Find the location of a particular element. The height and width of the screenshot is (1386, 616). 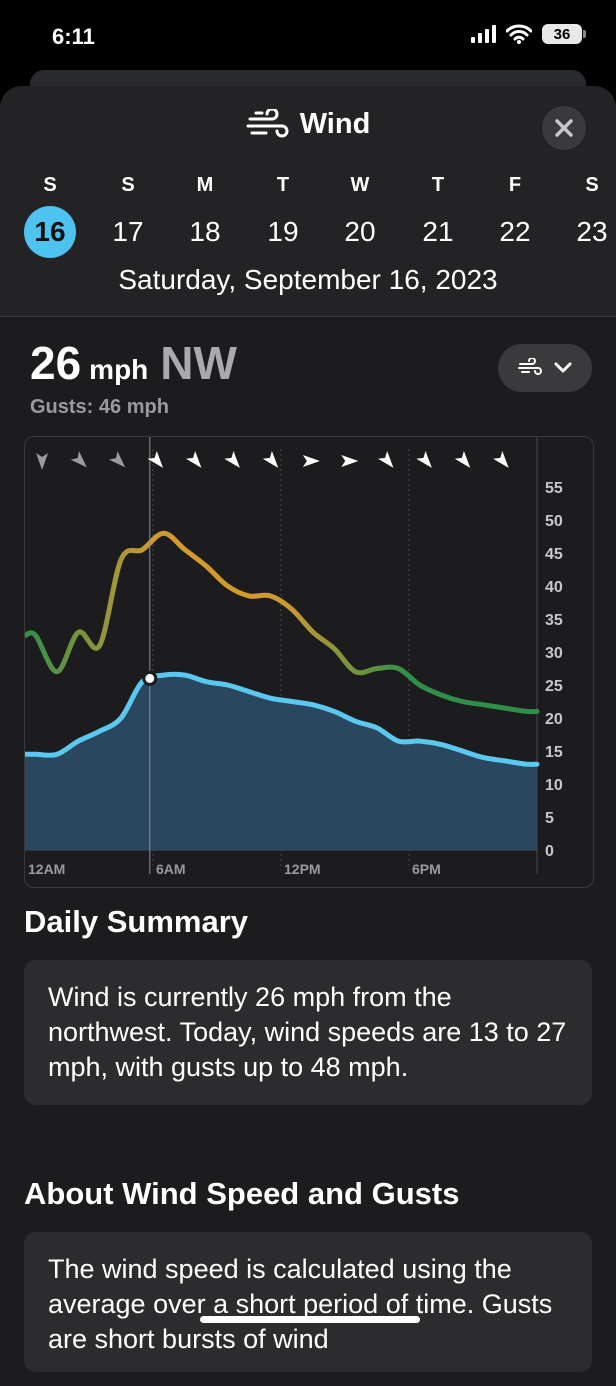

daily-summary-title: Daily Summary is located at coordinates (136, 921).